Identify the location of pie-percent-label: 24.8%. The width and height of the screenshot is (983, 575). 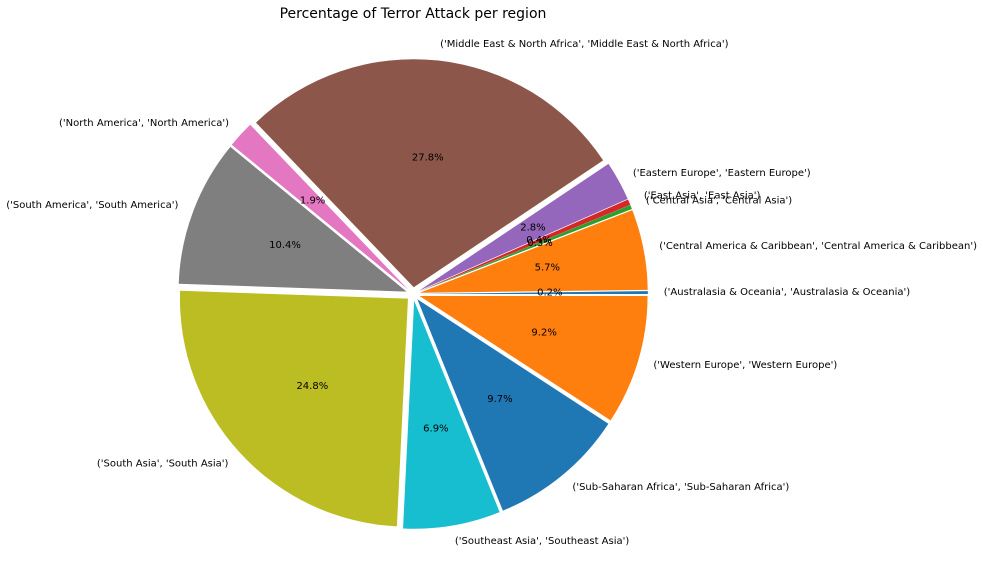
(312, 386).